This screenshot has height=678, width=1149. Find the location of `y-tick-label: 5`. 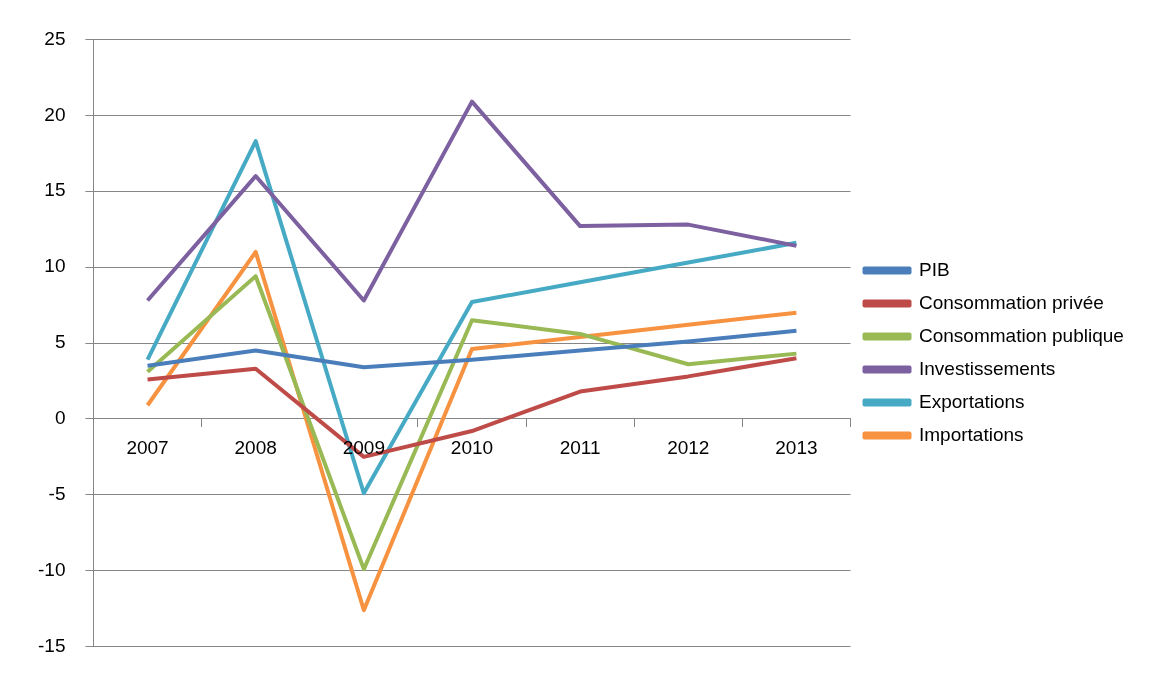

y-tick-label: 5 is located at coordinates (60, 342).